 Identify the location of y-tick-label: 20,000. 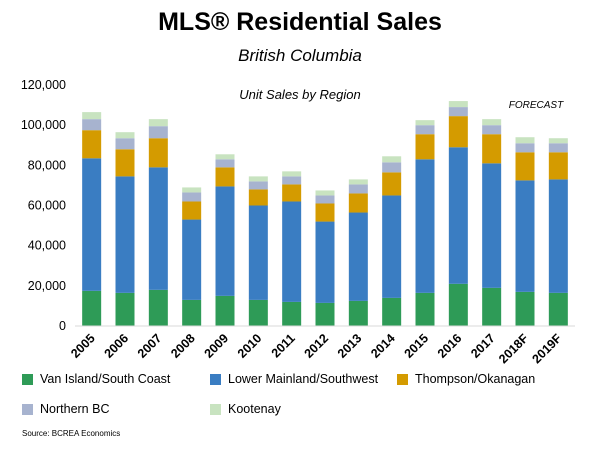
(47, 286).